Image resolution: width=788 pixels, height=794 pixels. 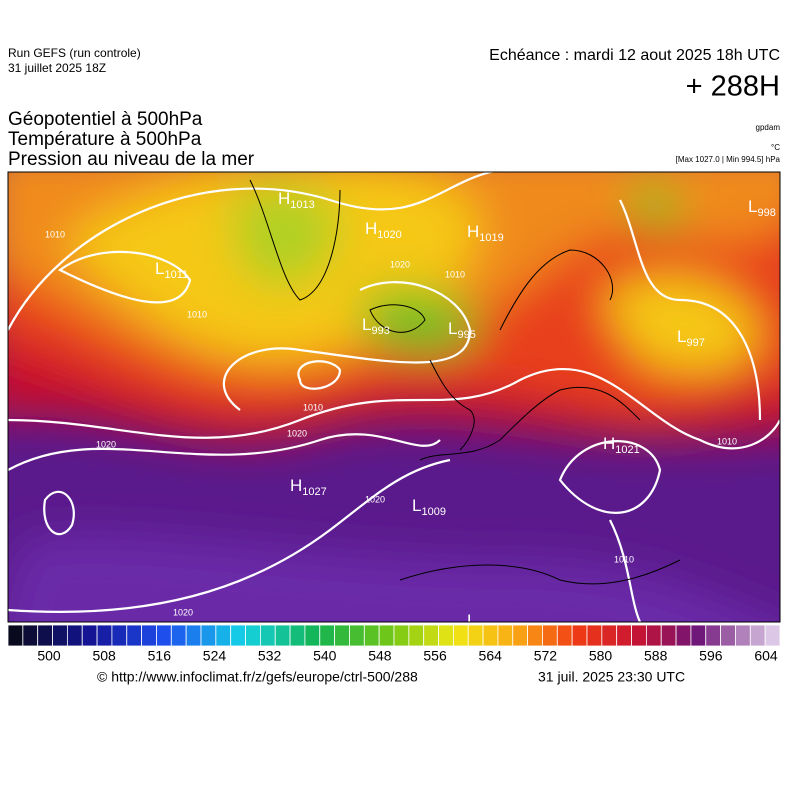 I want to click on lead-time: + 288H, so click(x=733, y=87).